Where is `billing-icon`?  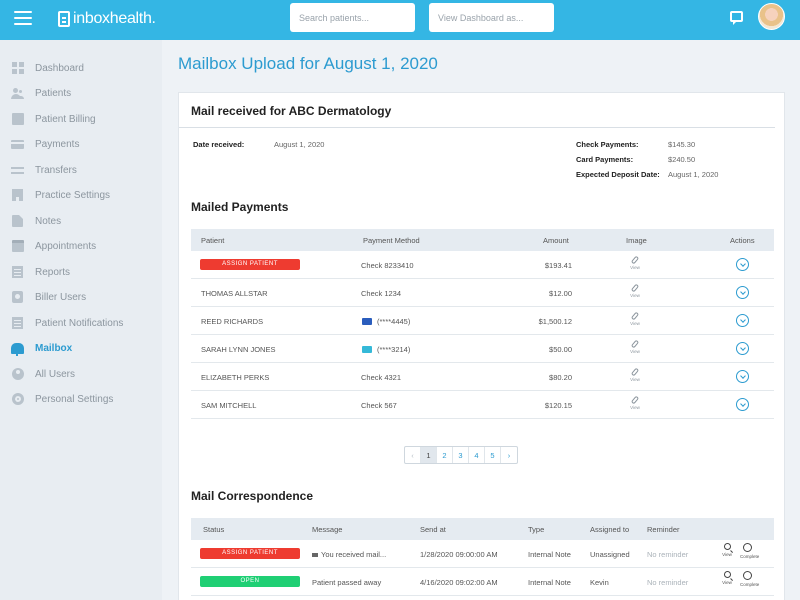 billing-icon is located at coordinates (17, 119).